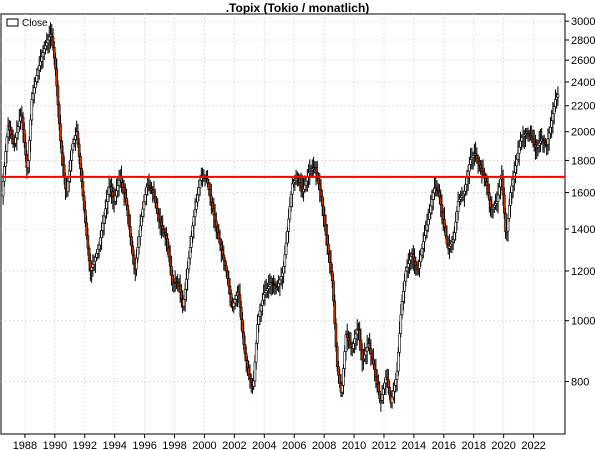  I want to click on x-tick-label: 2012, so click(384, 445).